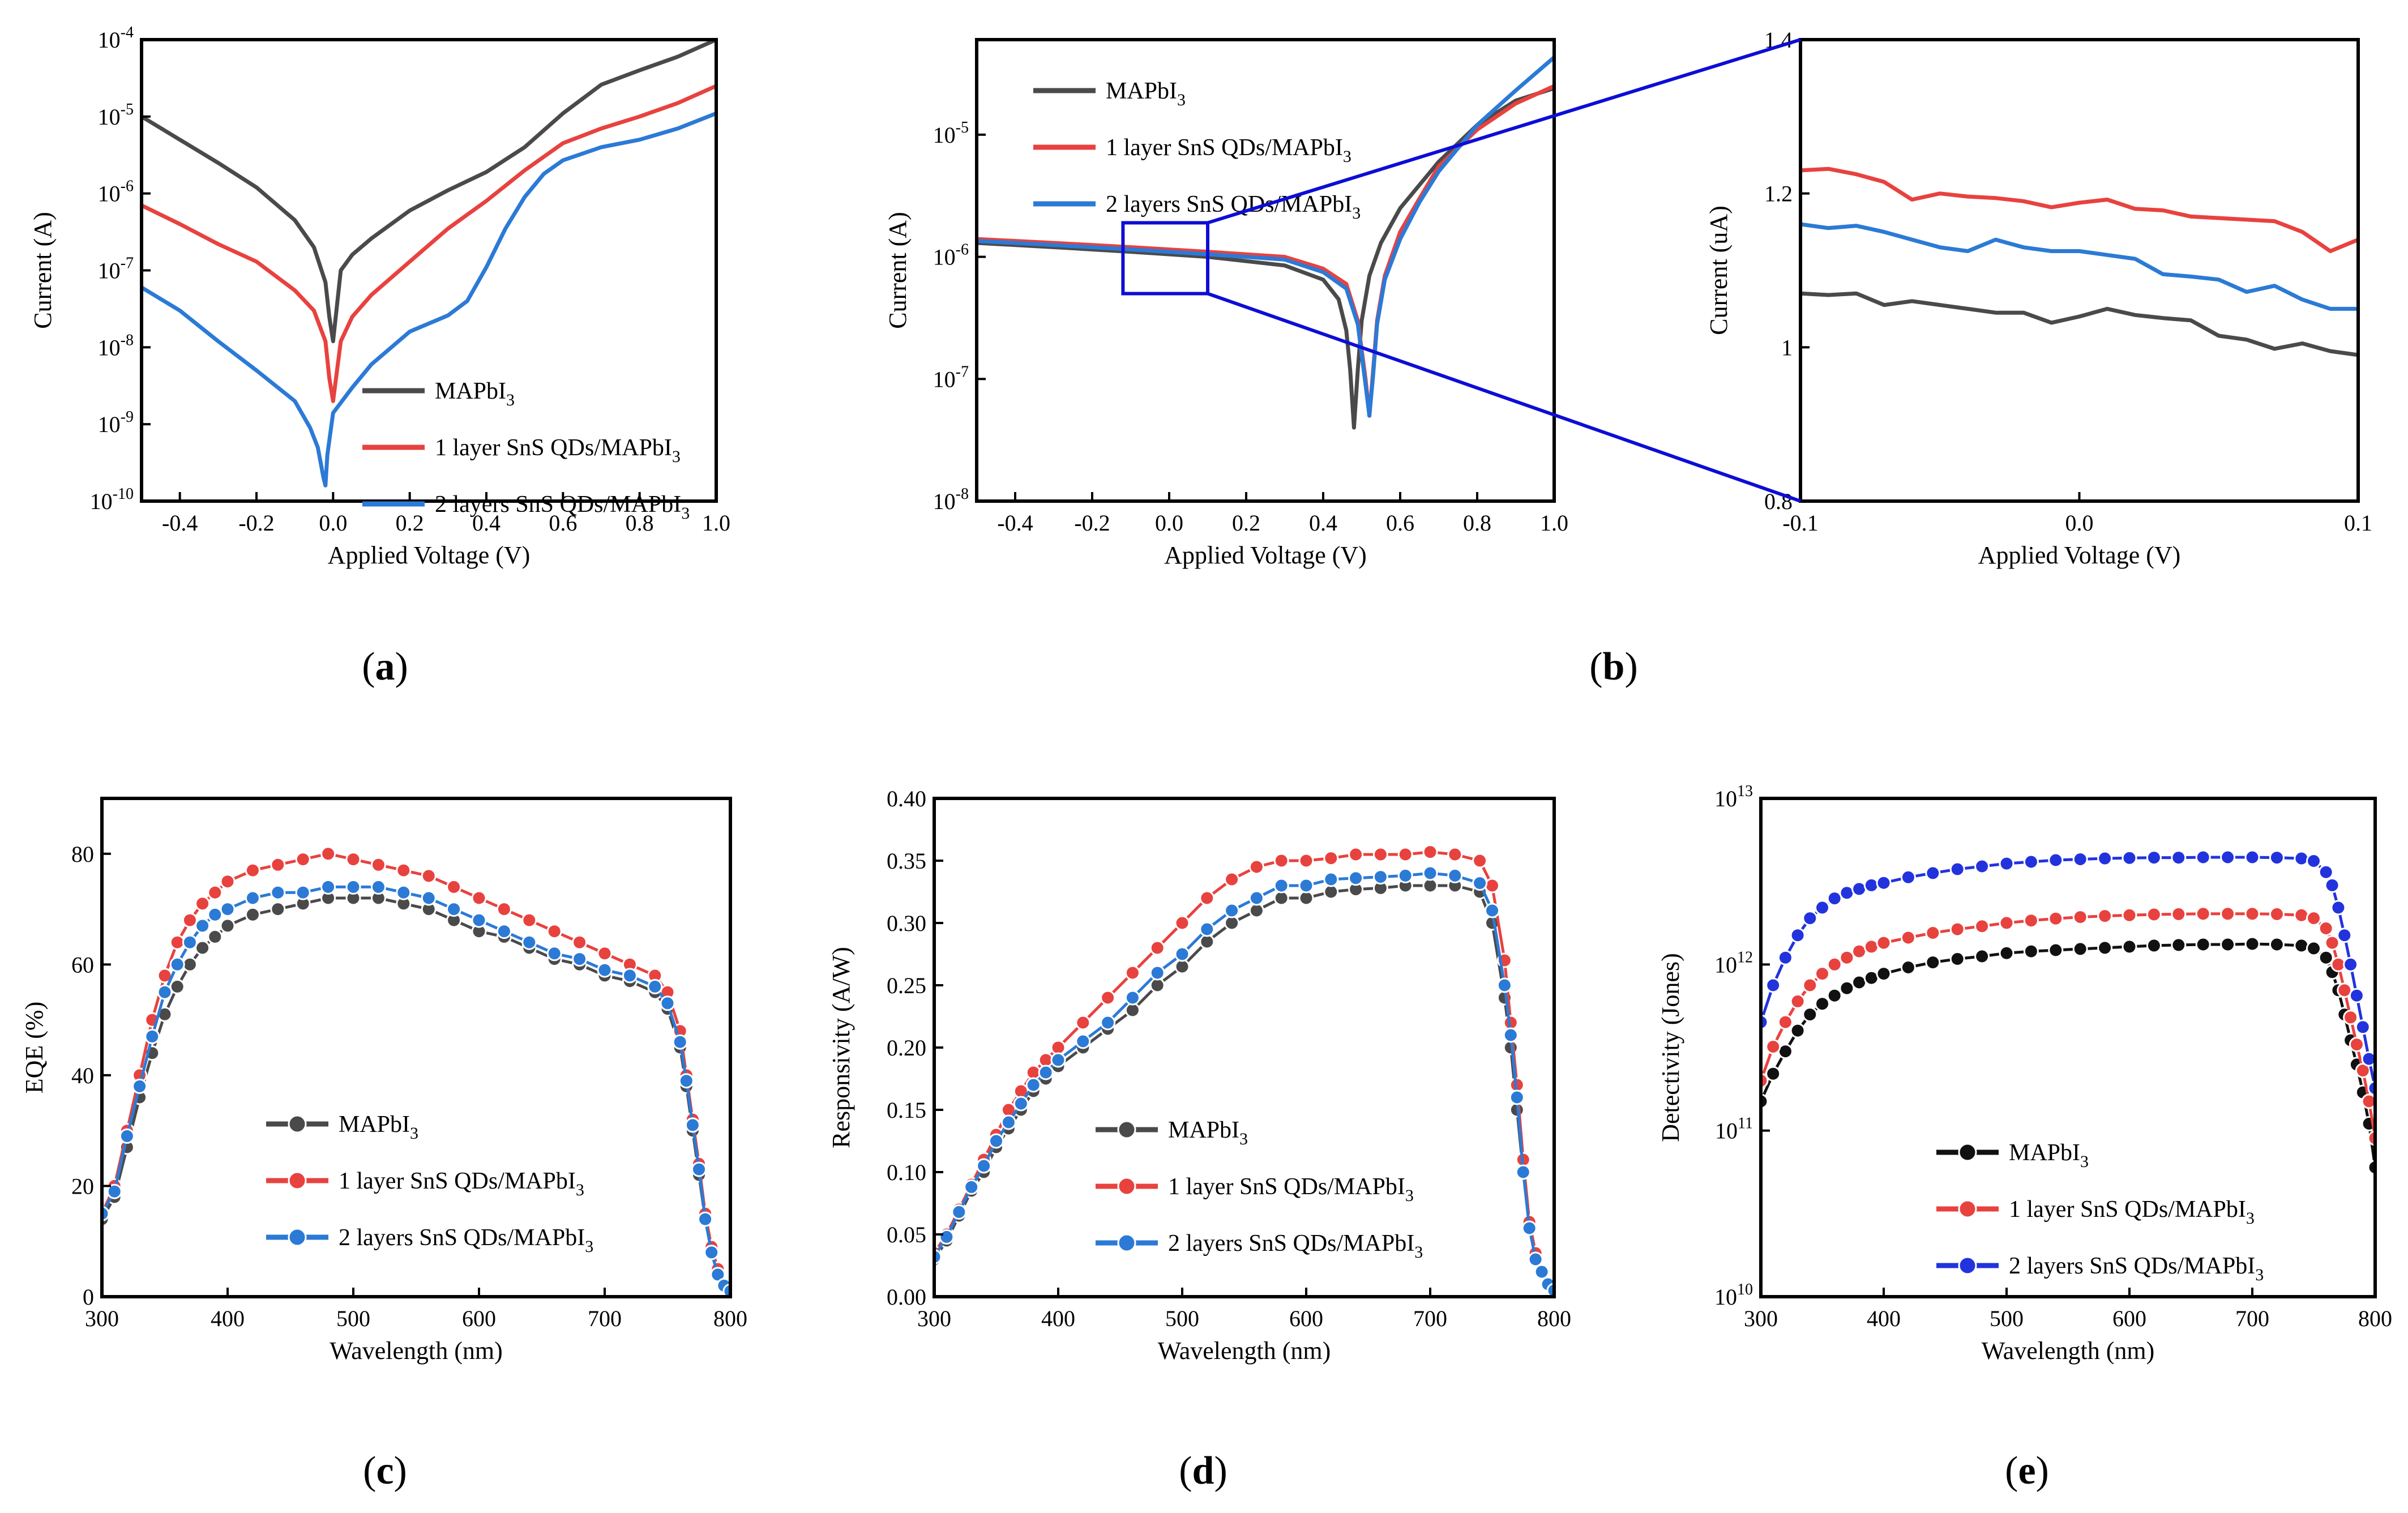  What do you see at coordinates (963, 372) in the screenshot?
I see `tick-exponent: -7` at bounding box center [963, 372].